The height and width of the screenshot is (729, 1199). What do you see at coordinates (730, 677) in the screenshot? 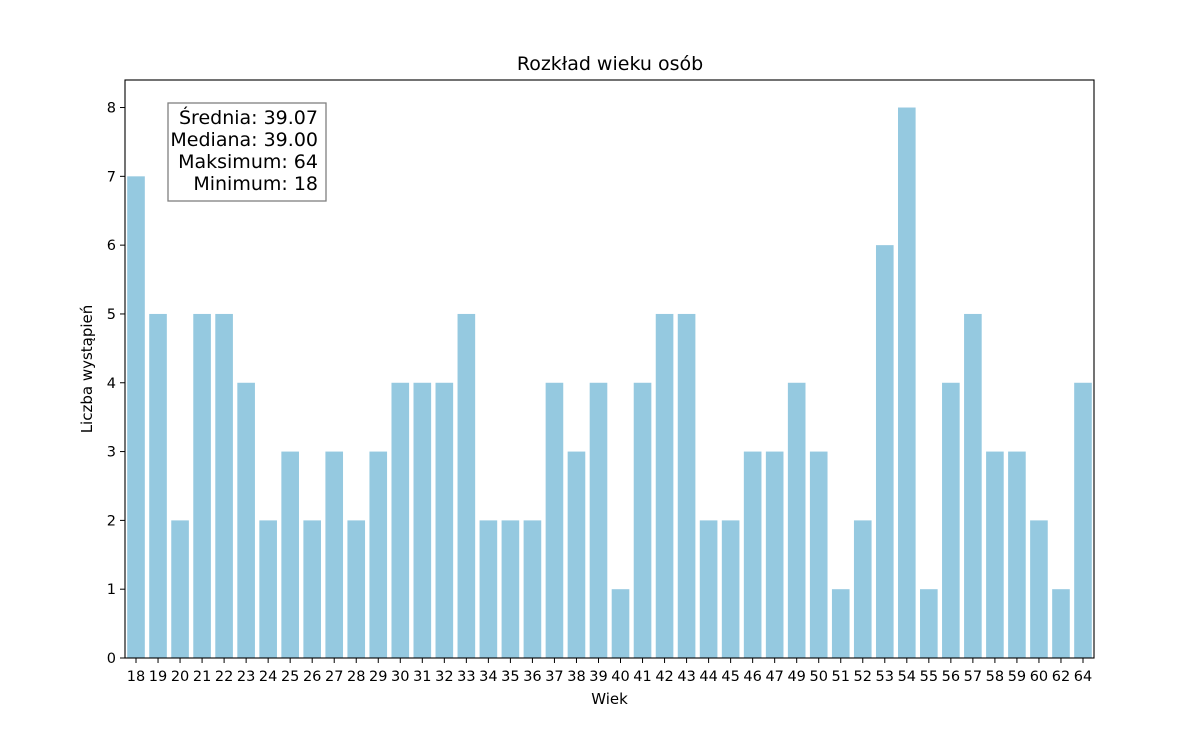
I see `x-tick-label: 45` at bounding box center [730, 677].